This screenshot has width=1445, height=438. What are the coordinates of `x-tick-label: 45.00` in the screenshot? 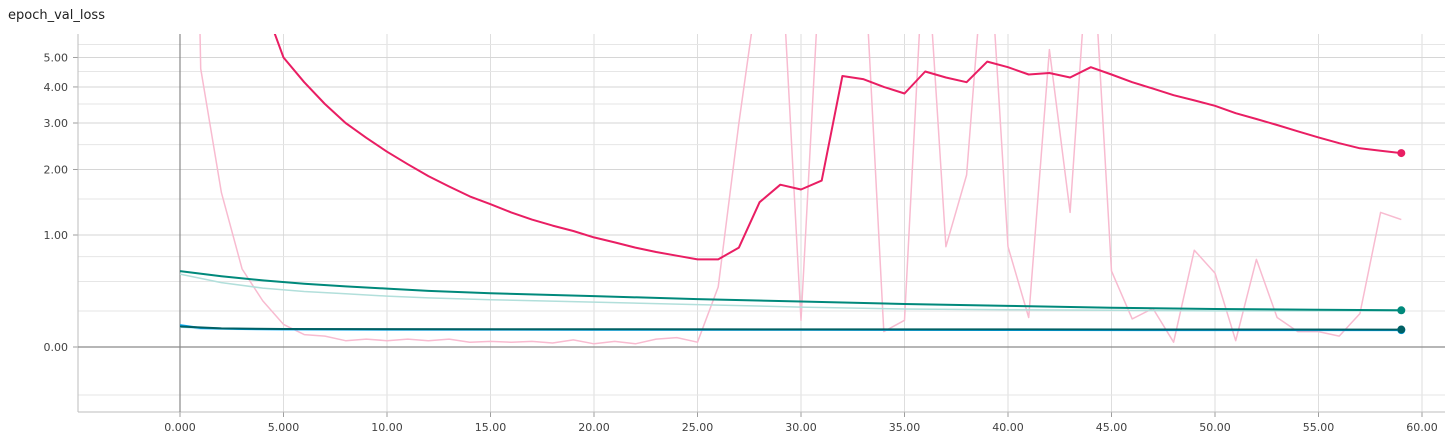 It's located at (1112, 427).